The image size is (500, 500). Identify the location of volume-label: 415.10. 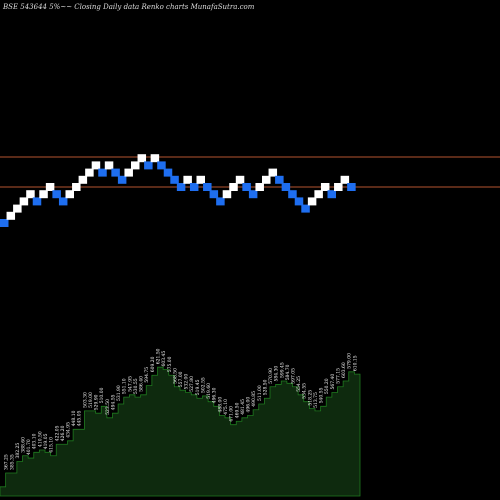
(52, 445).